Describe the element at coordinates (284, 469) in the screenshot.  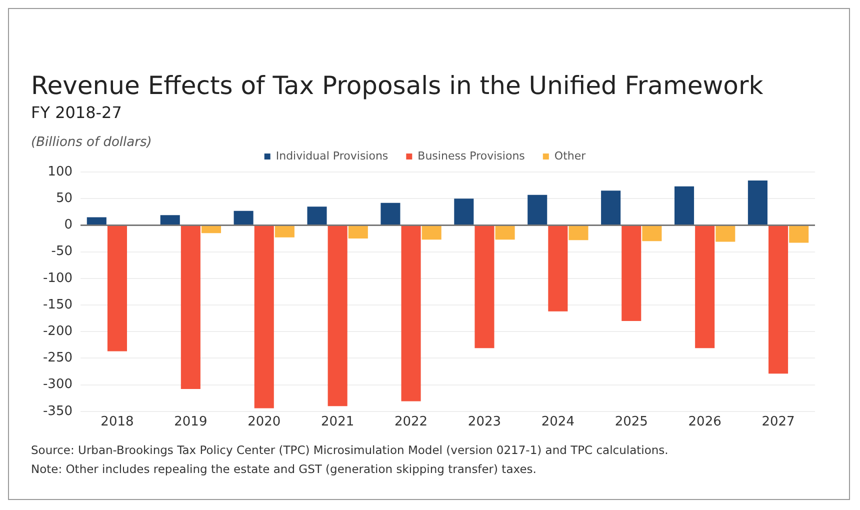
I see `text: Note: Other includes repealing the estate and GST (generation skipping transfer) taxes.` at that location.